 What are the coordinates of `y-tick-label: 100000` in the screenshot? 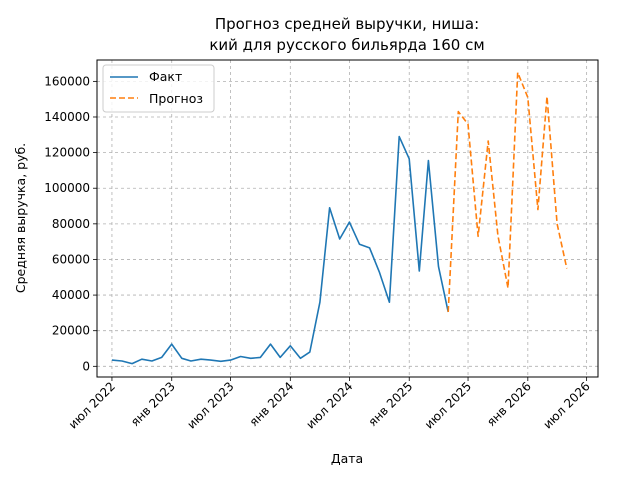 It's located at (67, 188).